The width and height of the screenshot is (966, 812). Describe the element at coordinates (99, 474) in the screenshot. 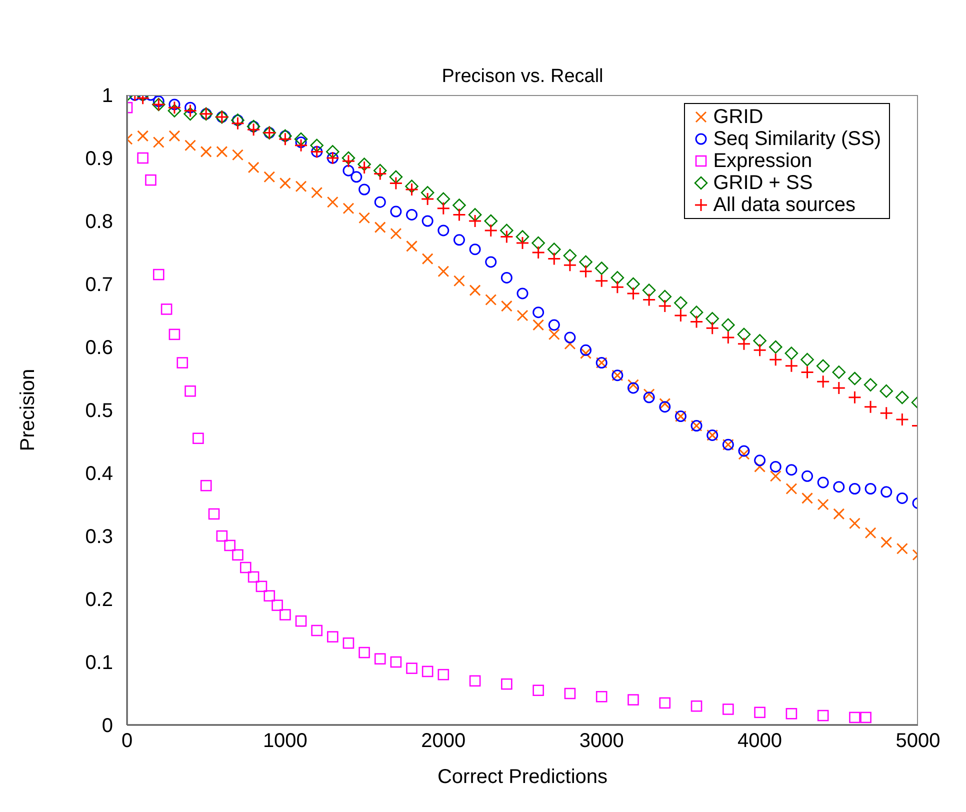

I see `y-tick-label: 0.4` at that location.